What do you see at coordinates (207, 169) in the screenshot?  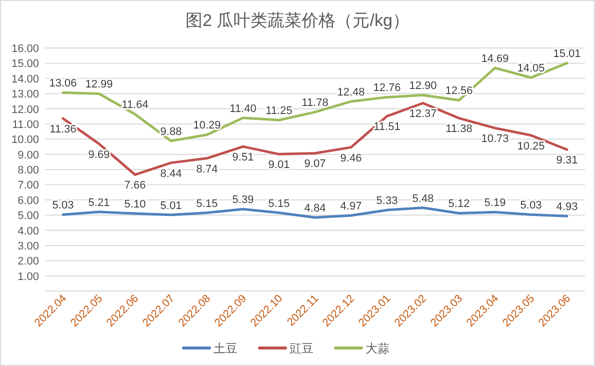 I see `data-label: 8.74` at bounding box center [207, 169].